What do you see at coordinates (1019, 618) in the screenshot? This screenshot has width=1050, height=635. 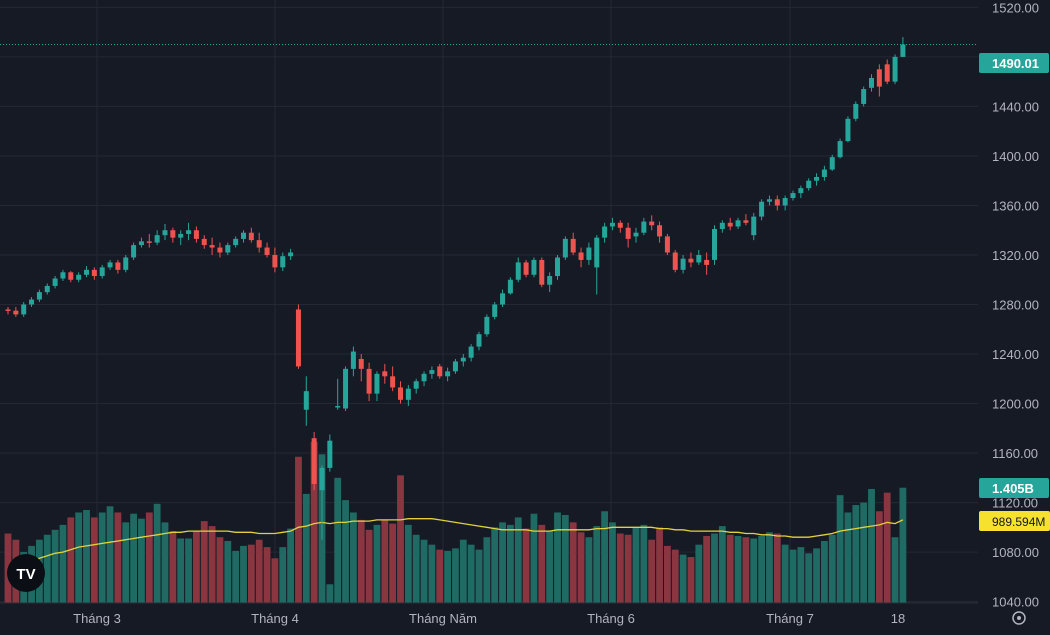 I see `settings-gear-icon` at bounding box center [1019, 618].